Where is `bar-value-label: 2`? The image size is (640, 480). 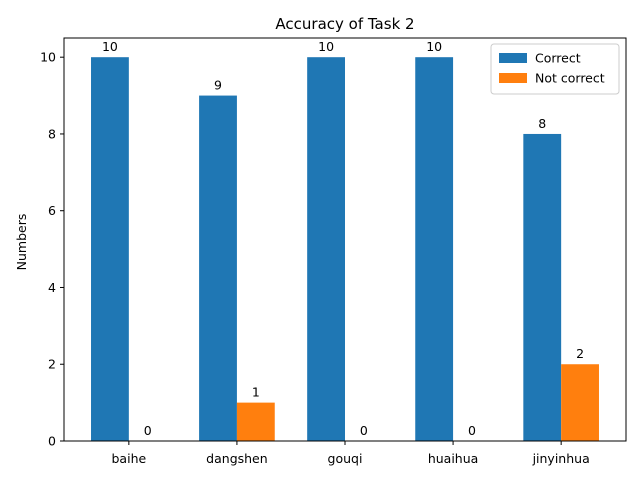
bar-value-label: 2 is located at coordinates (580, 353).